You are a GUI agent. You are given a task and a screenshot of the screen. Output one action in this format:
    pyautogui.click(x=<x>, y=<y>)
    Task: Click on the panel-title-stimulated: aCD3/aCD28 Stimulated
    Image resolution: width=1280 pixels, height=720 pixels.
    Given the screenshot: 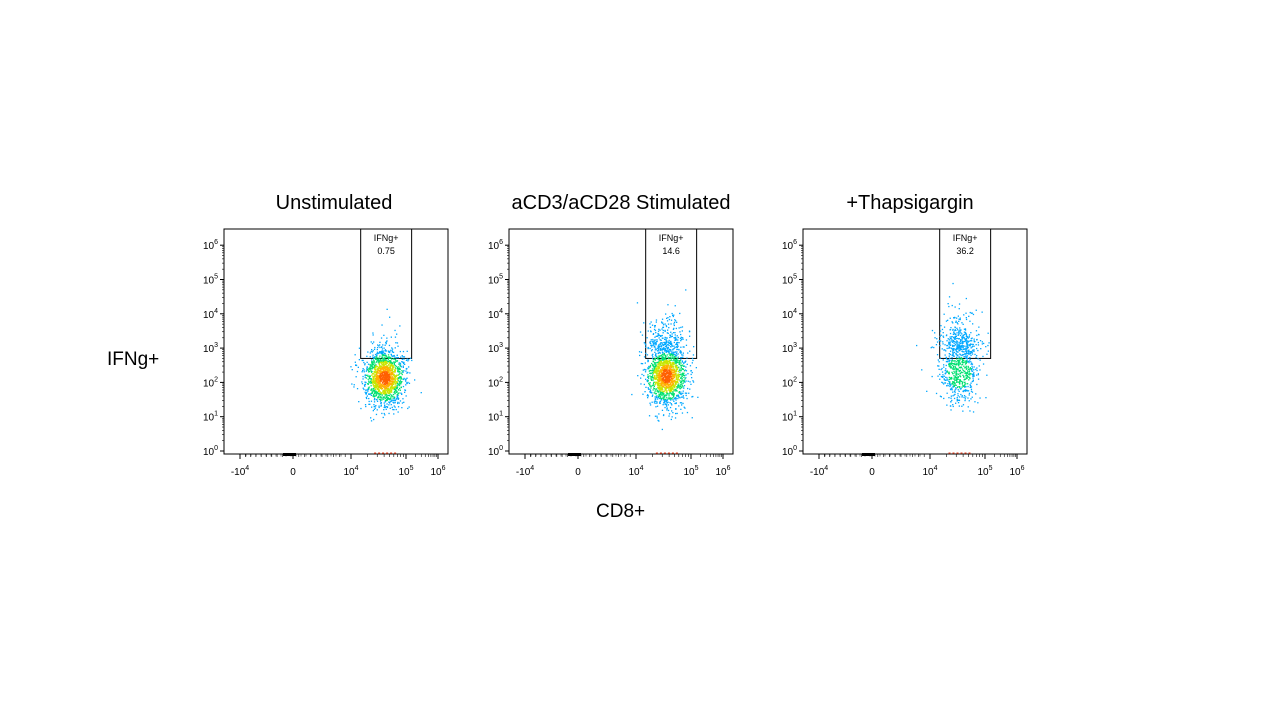 What is the action you would take?
    pyautogui.click(x=621, y=203)
    